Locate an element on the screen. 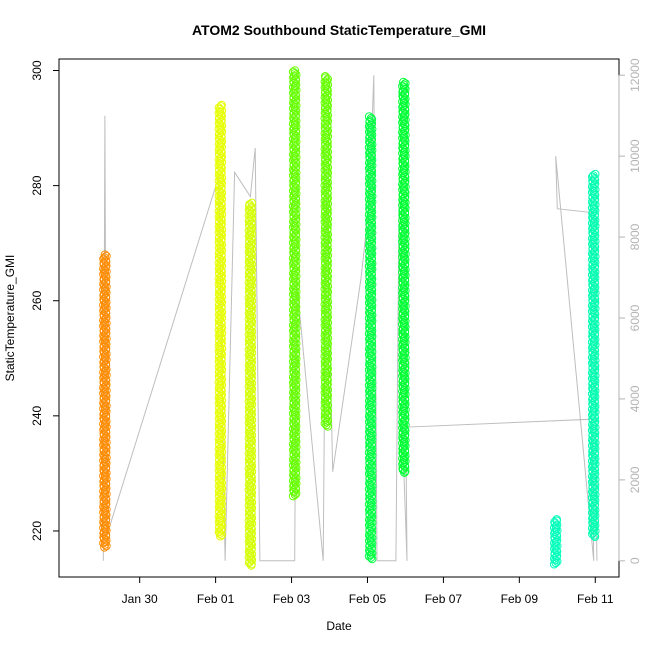  y-tick-label: 240 is located at coordinates (37, 416).